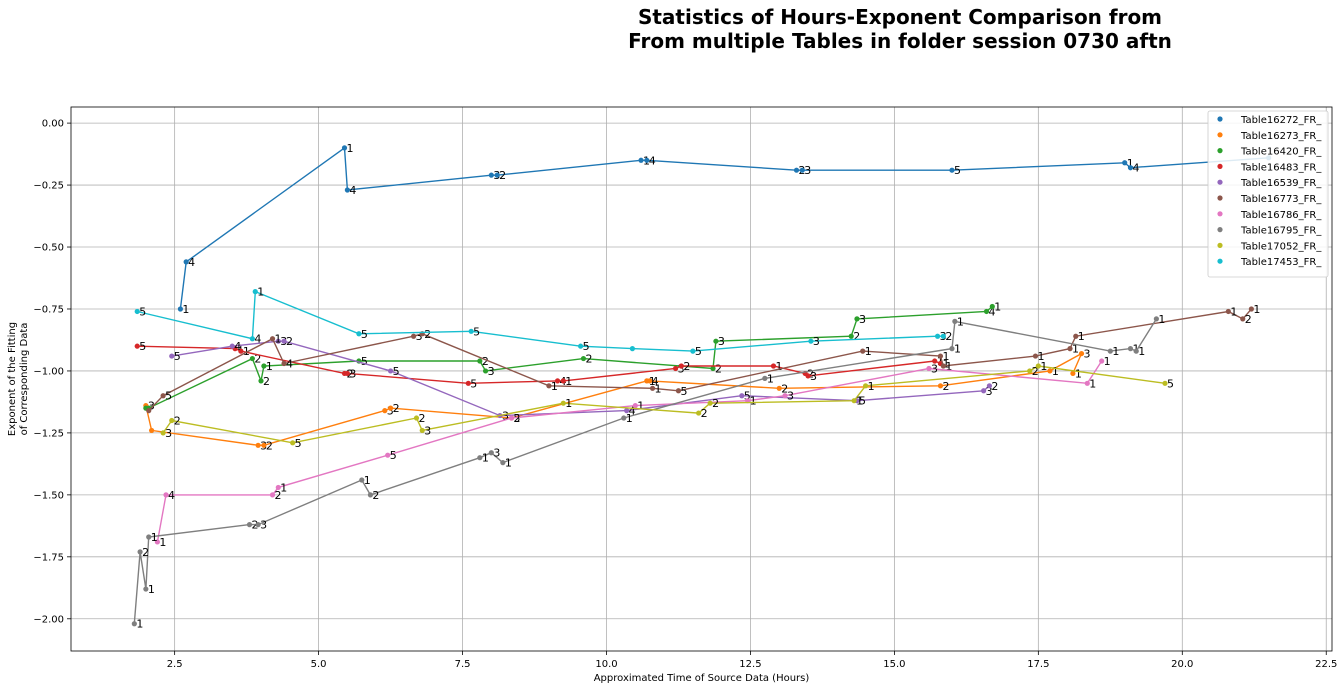  I want to click on series-Table16483_FR_: 511235413212311, so click(541, 365).